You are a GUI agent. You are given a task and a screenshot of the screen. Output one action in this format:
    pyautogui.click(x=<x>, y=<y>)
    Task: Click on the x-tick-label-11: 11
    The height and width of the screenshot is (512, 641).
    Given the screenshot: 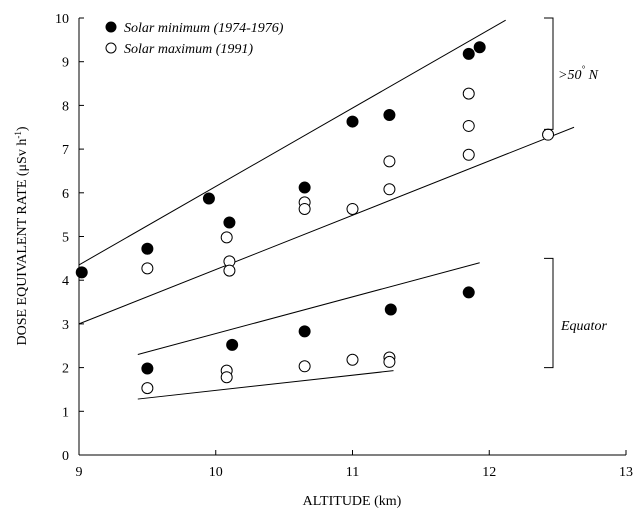 What is the action you would take?
    pyautogui.click(x=352, y=472)
    